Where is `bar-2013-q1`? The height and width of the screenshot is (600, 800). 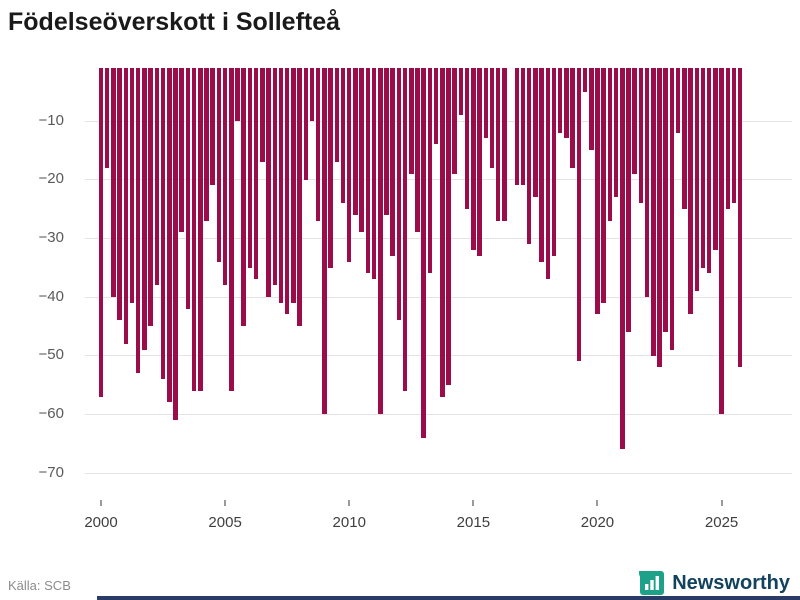
bar-2013-q1 is located at coordinates (423, 253).